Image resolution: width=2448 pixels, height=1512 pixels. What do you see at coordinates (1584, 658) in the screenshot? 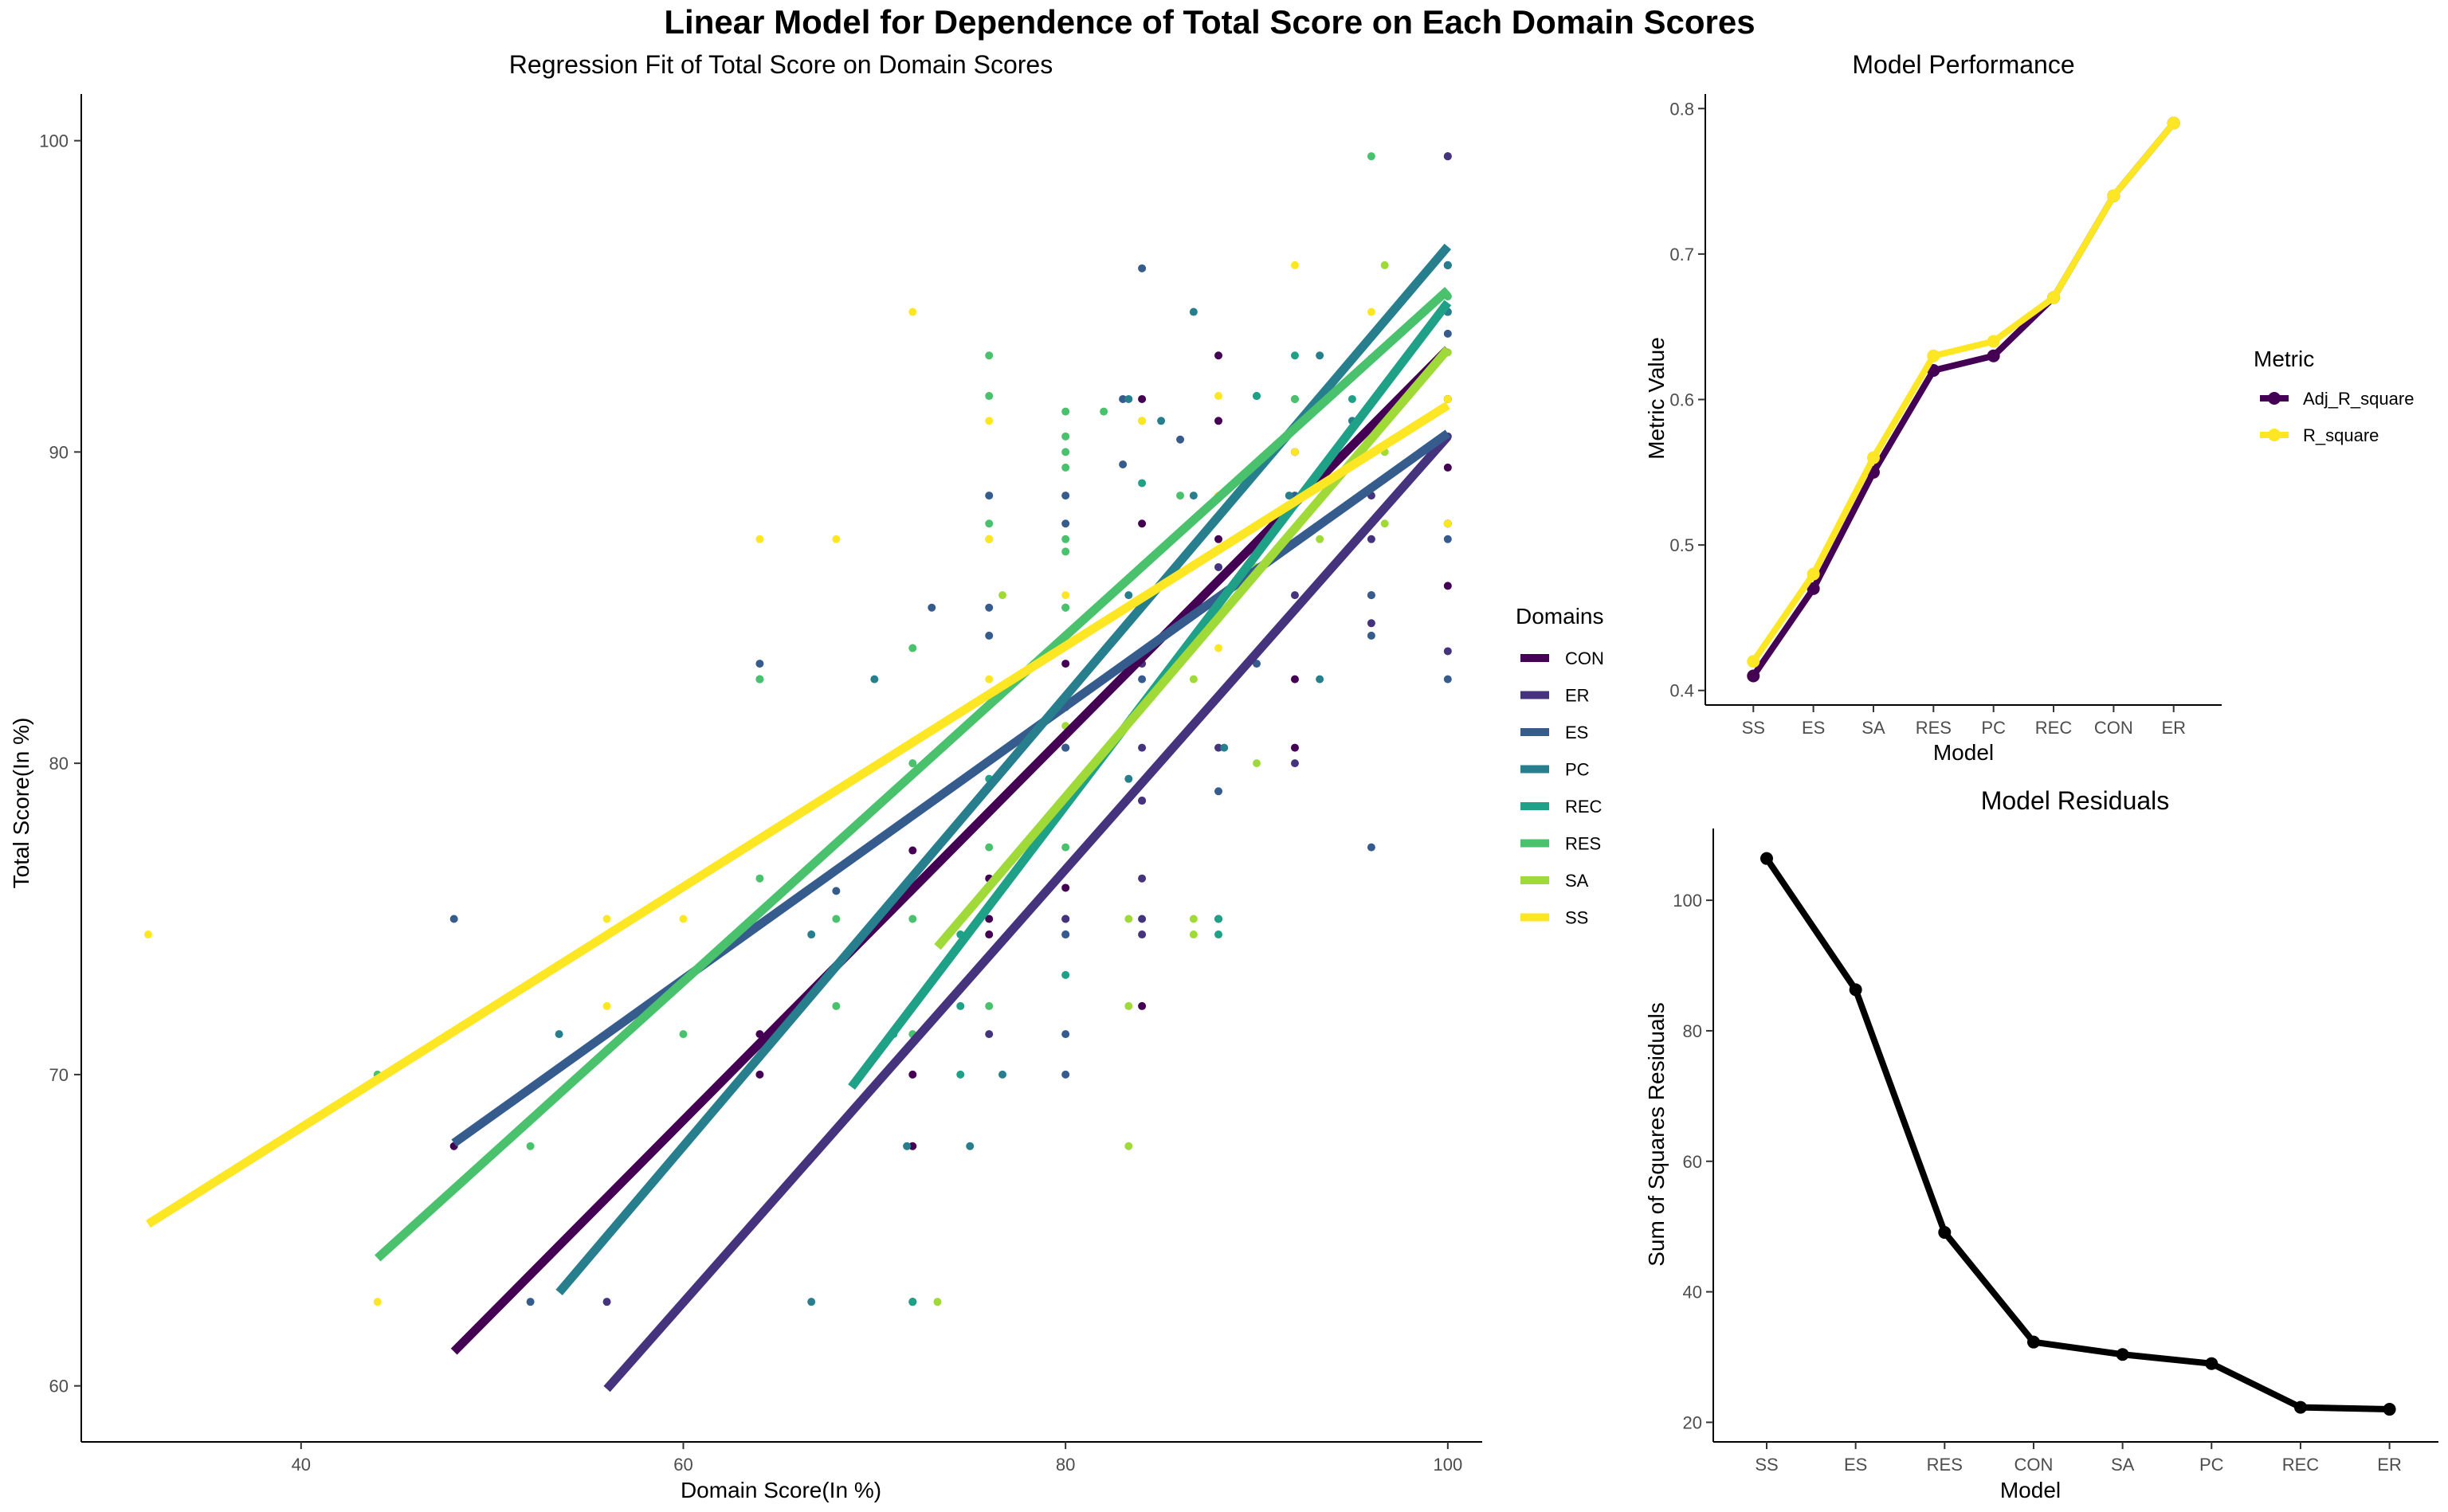
I see `domains-legend-label: CON` at bounding box center [1584, 658].